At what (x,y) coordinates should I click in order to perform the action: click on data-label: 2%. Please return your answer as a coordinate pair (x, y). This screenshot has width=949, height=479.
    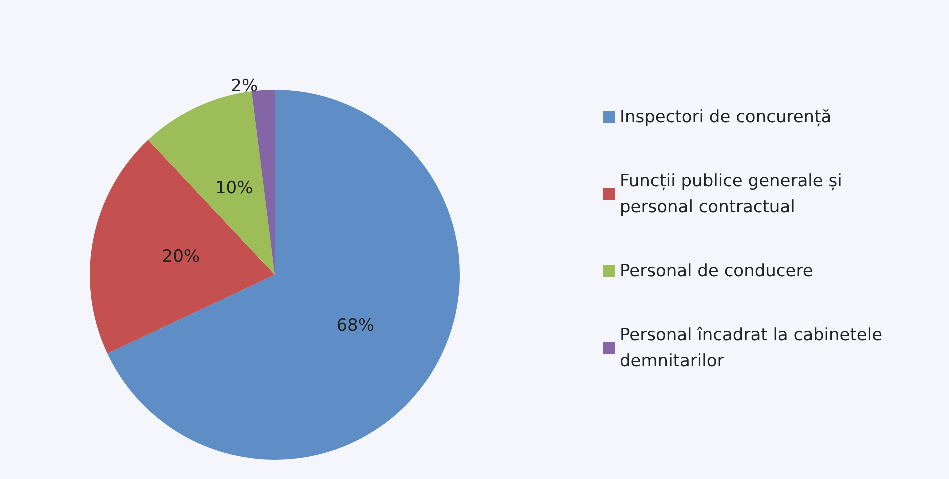
    Looking at the image, I should click on (244, 86).